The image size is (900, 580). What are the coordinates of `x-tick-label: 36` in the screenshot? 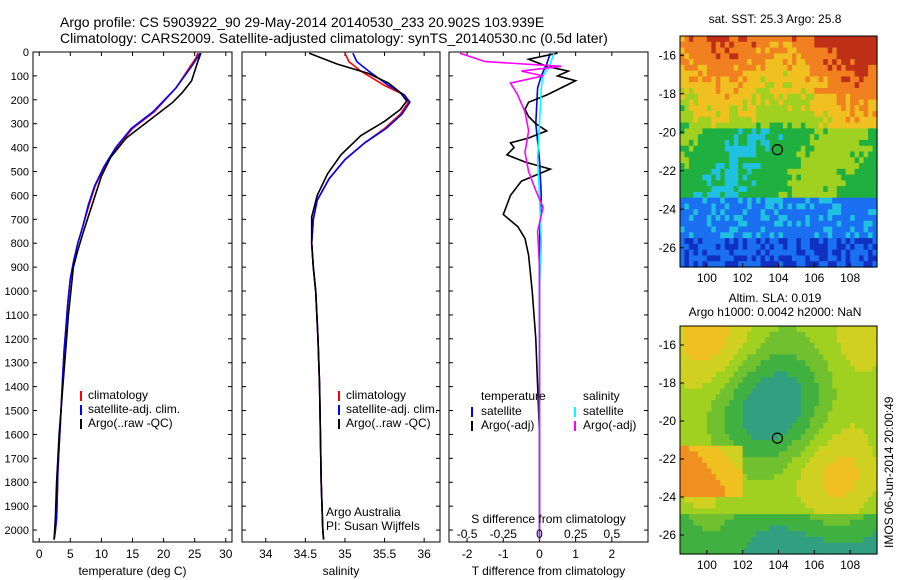 It's located at (424, 554).